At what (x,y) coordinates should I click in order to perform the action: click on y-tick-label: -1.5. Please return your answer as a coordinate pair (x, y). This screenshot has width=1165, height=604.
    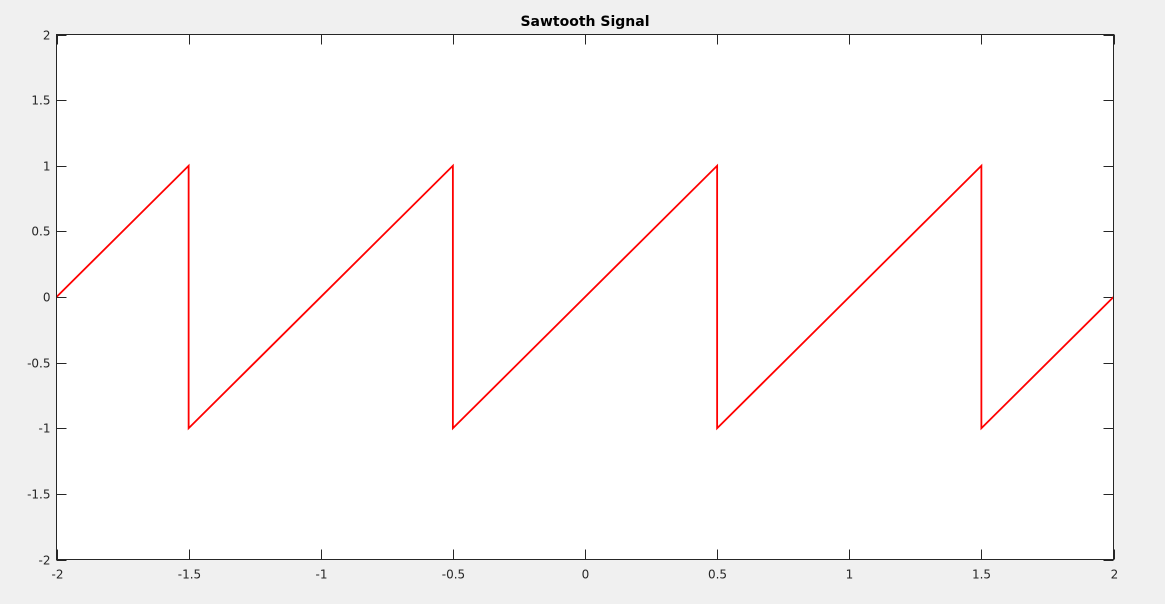
    Looking at the image, I should click on (38, 495).